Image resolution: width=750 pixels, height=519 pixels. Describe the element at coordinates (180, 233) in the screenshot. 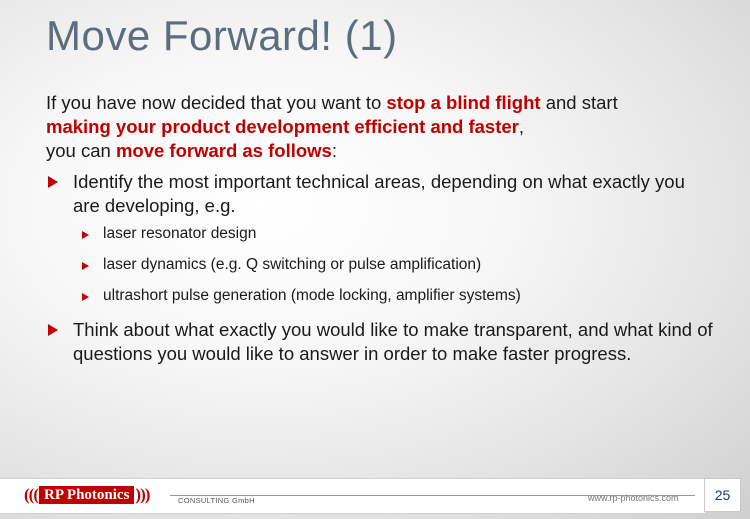

I see `subbullet-item: laser resonator design` at that location.